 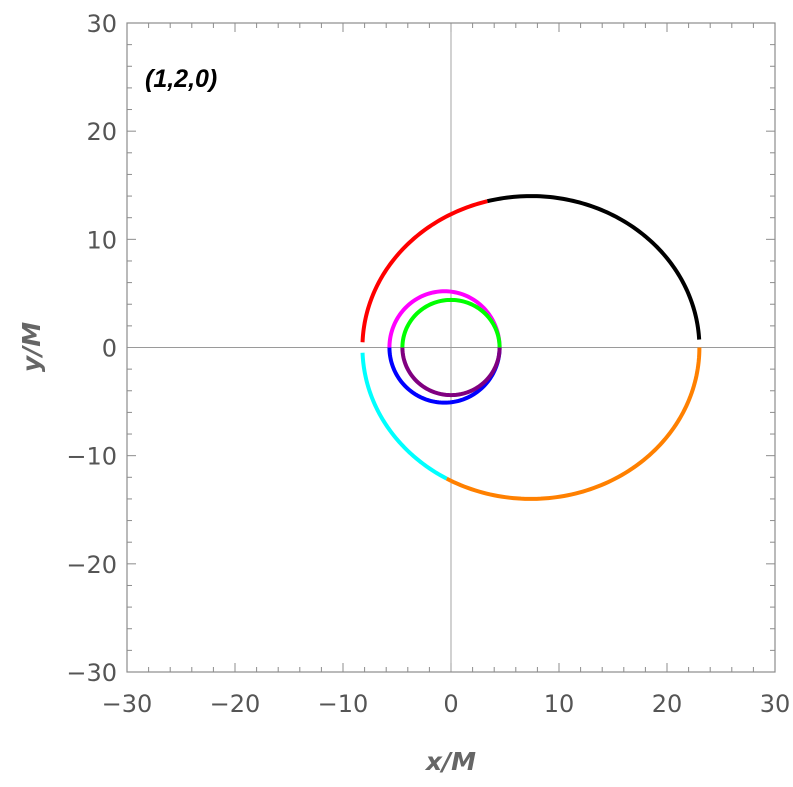 What do you see at coordinates (450, 761) in the screenshot?
I see `x-axis-title: x/M` at bounding box center [450, 761].